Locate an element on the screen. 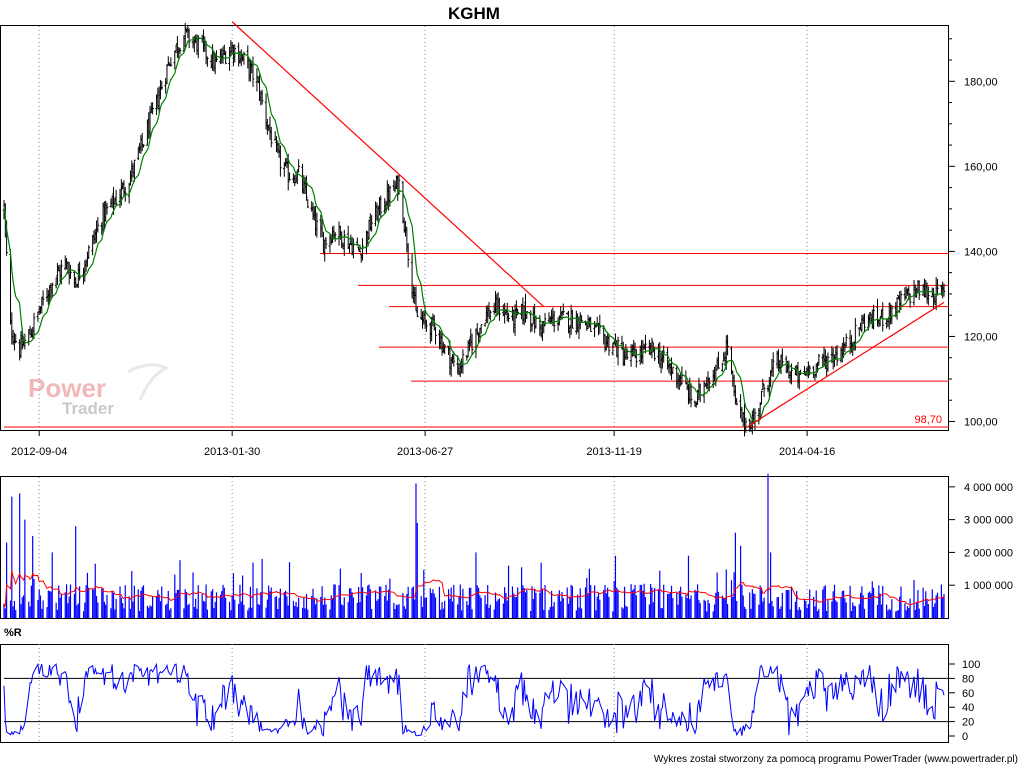 The image size is (1024, 768). williams-r-axis: 0 20 40 60 80 100 is located at coordinates (964, 701).